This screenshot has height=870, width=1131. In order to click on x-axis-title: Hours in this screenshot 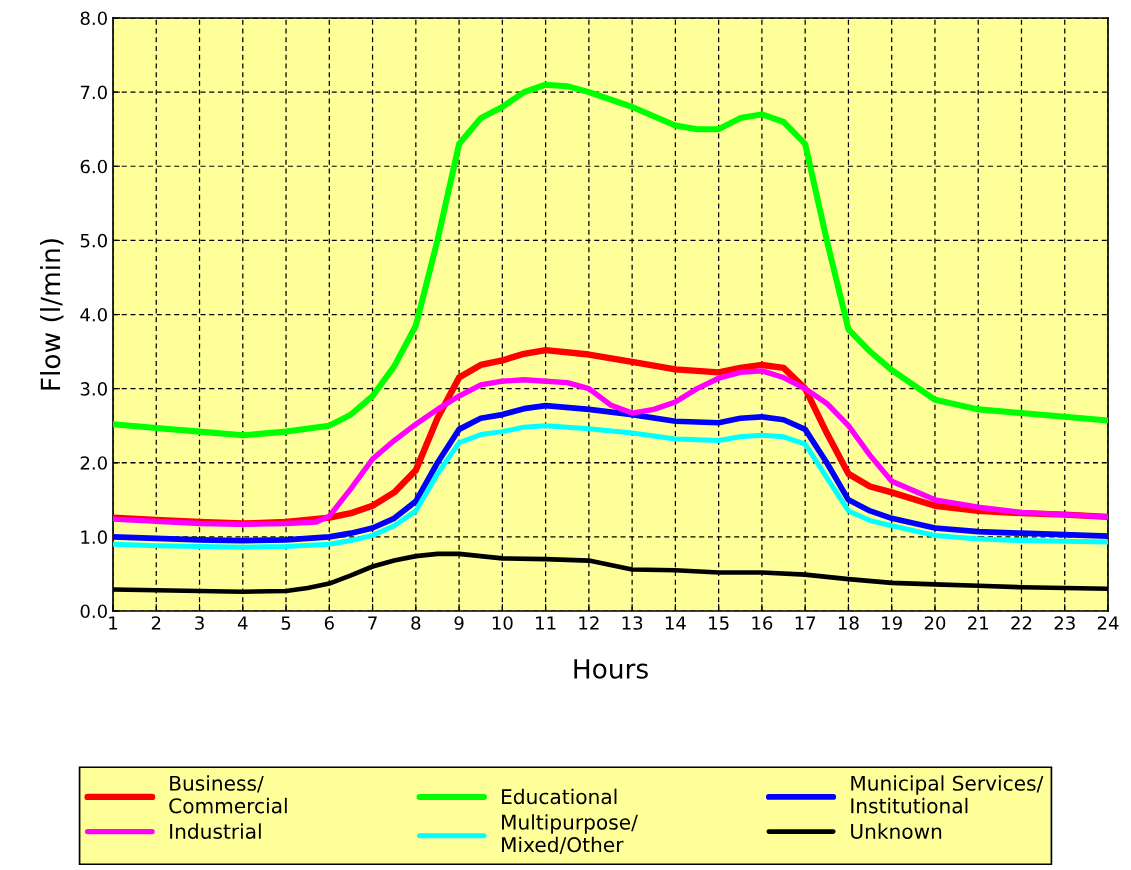, I will do `click(611, 669)`.